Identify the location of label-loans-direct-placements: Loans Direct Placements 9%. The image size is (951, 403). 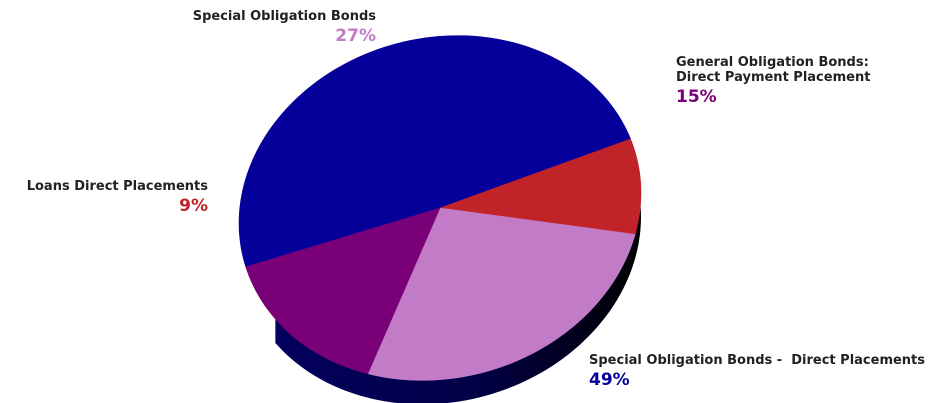
(109, 197).